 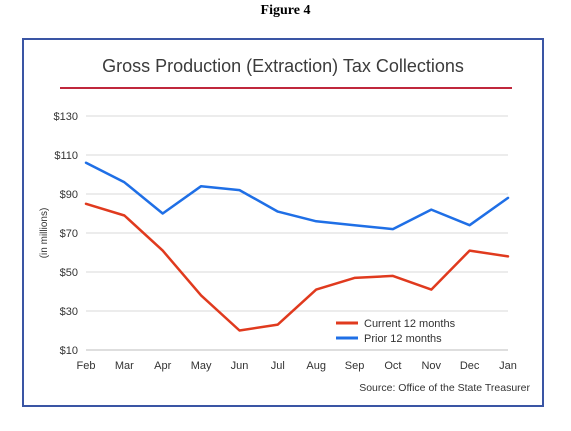 I want to click on x-tick-label: Jul, so click(x=278, y=366).